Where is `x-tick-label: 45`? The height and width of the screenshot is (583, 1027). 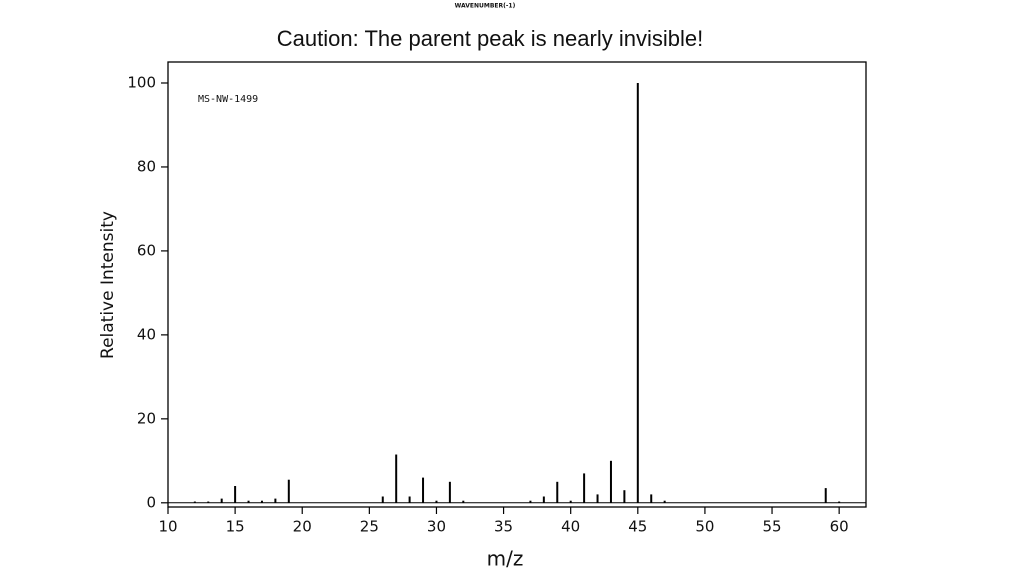 x-tick-label: 45 is located at coordinates (637, 527).